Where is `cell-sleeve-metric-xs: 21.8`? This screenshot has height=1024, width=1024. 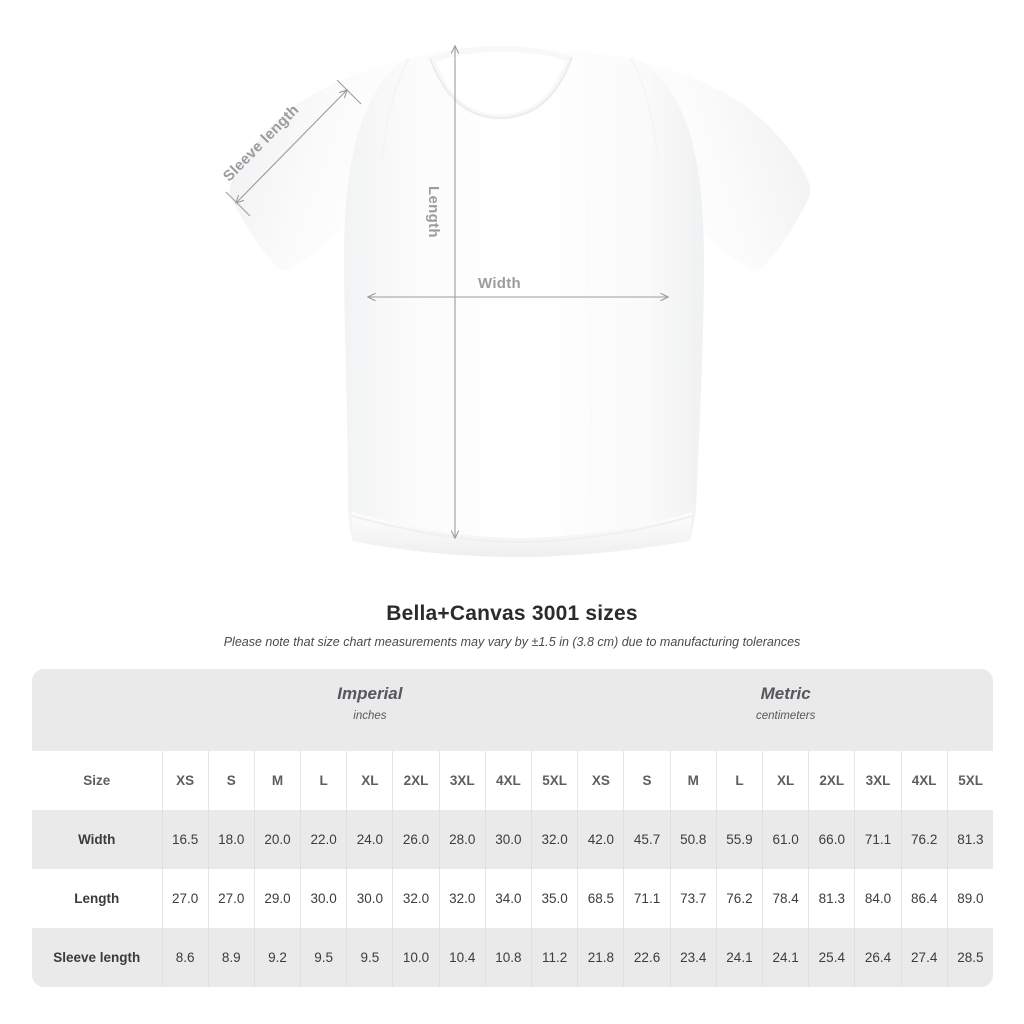
cell-sleeve-metric-xs: 21.8 is located at coordinates (601, 957).